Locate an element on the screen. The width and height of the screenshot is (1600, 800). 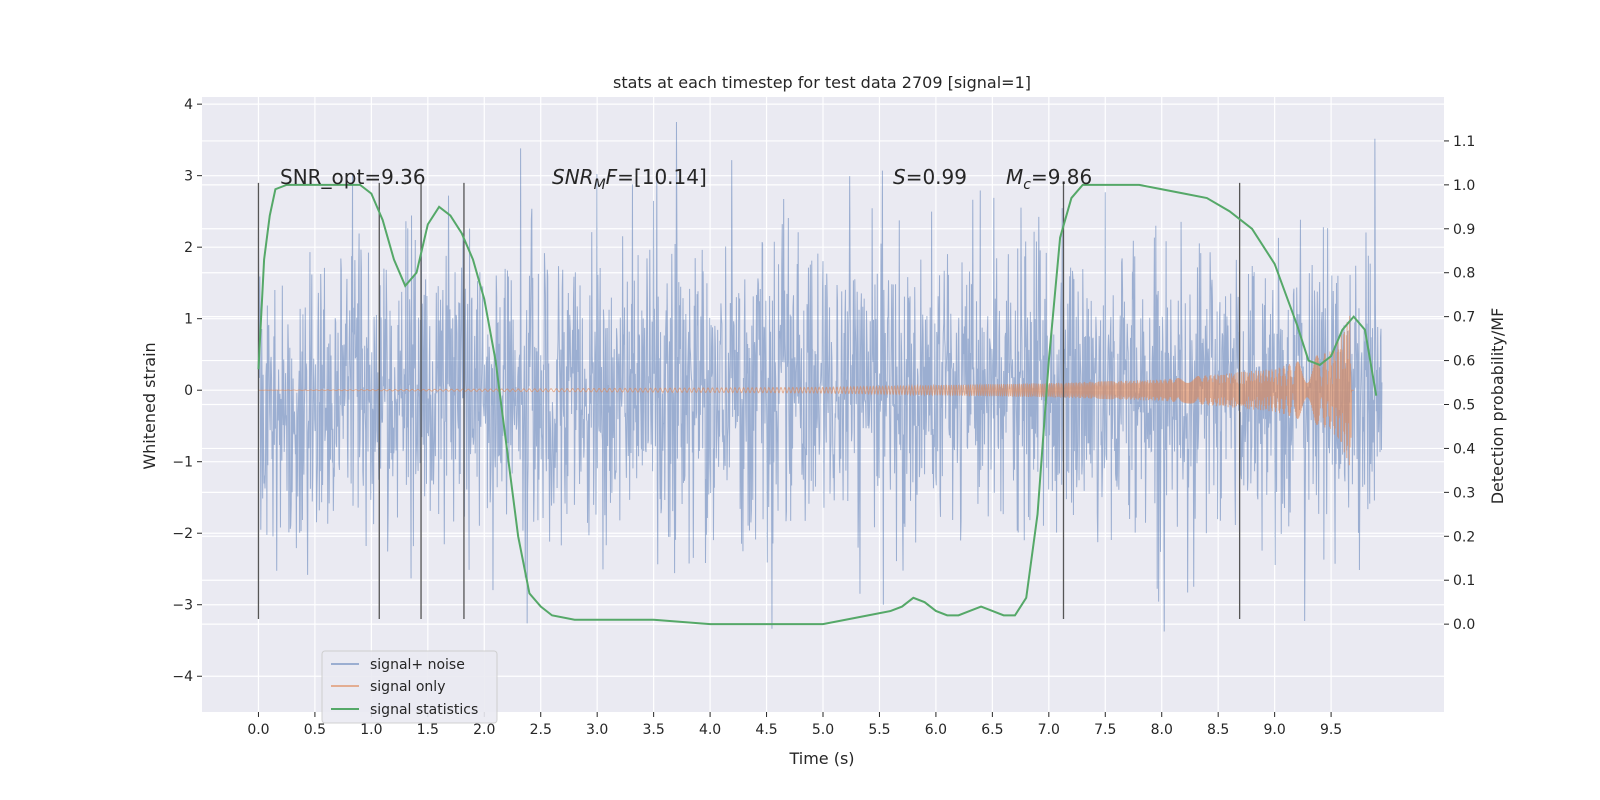
x-tick-label: 5.5 is located at coordinates (879, 730).